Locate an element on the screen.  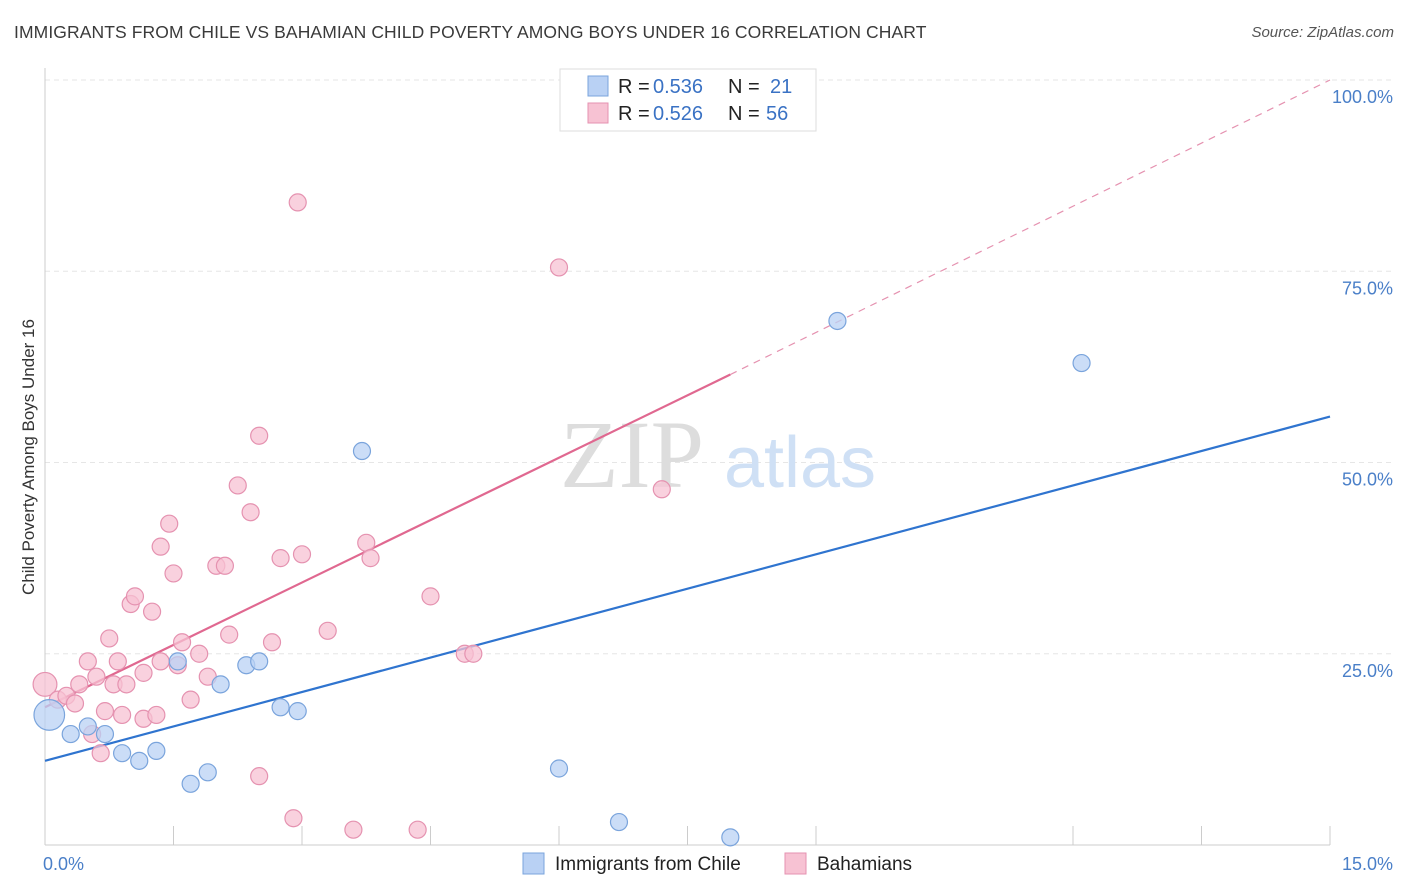
x-tick-label-1: 15.0% is located at coordinates (1367, 864).